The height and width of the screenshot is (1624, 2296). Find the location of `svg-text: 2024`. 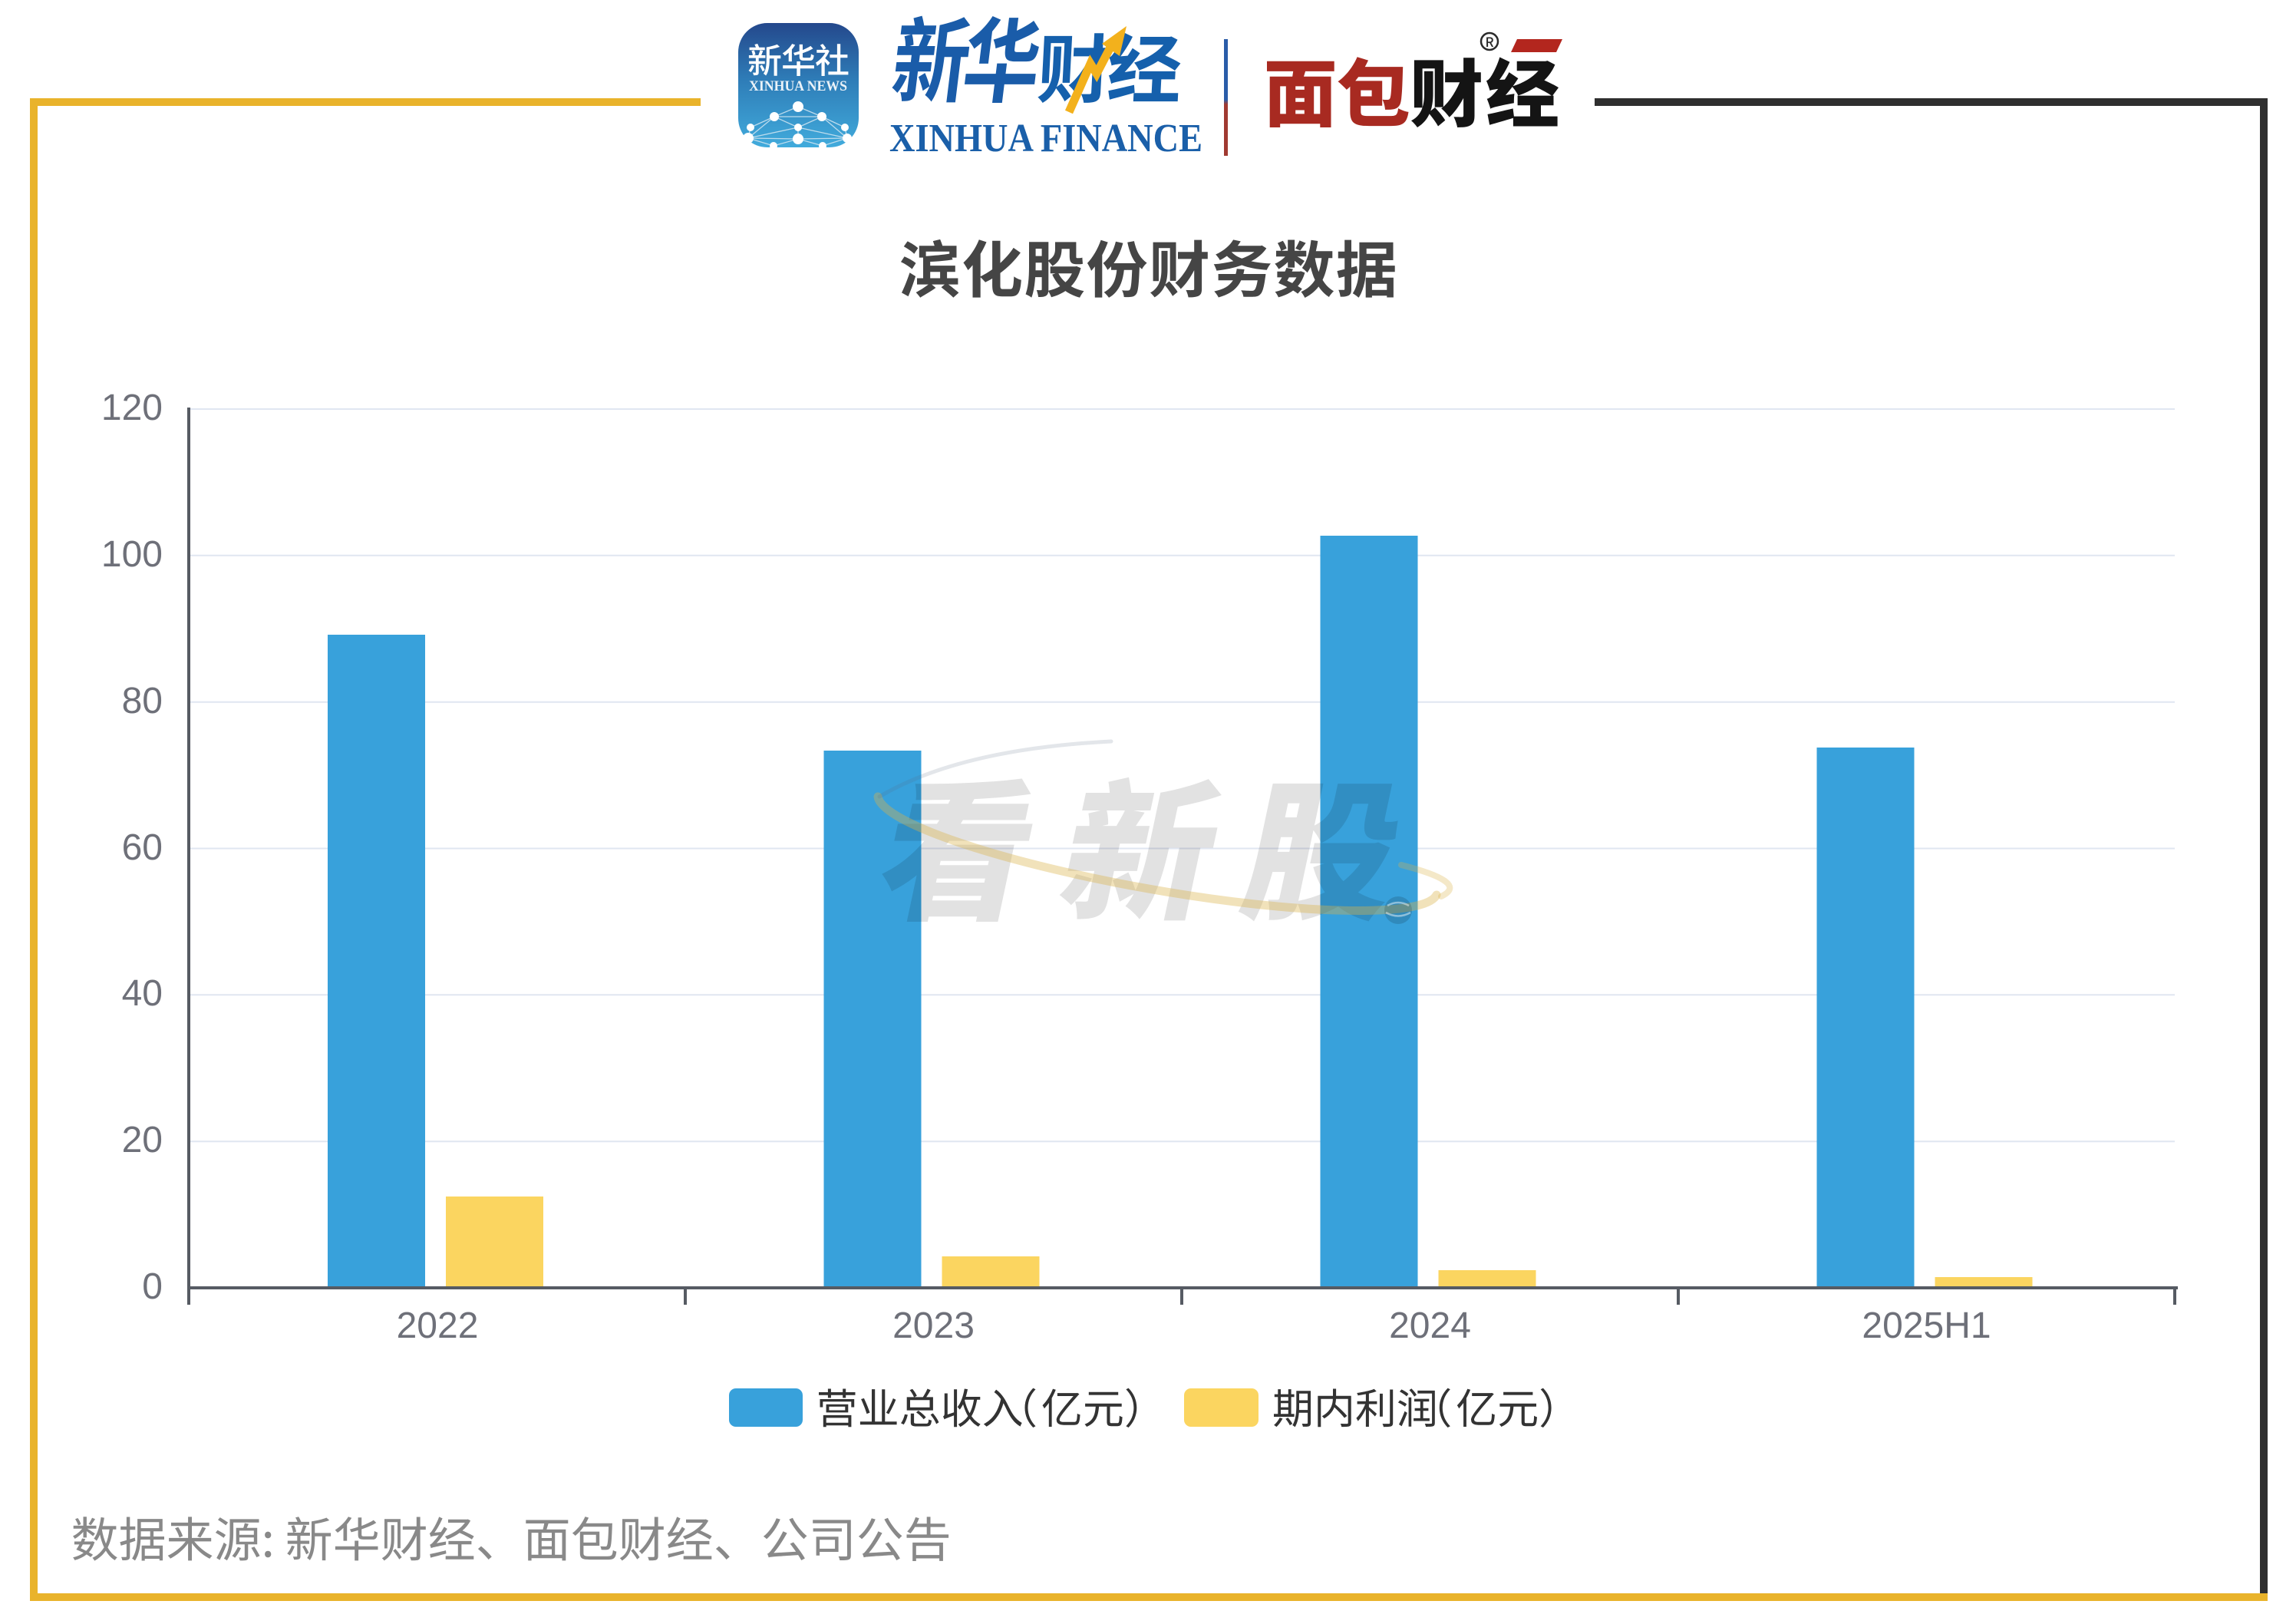

svg-text: 2024 is located at coordinates (1430, 1325).